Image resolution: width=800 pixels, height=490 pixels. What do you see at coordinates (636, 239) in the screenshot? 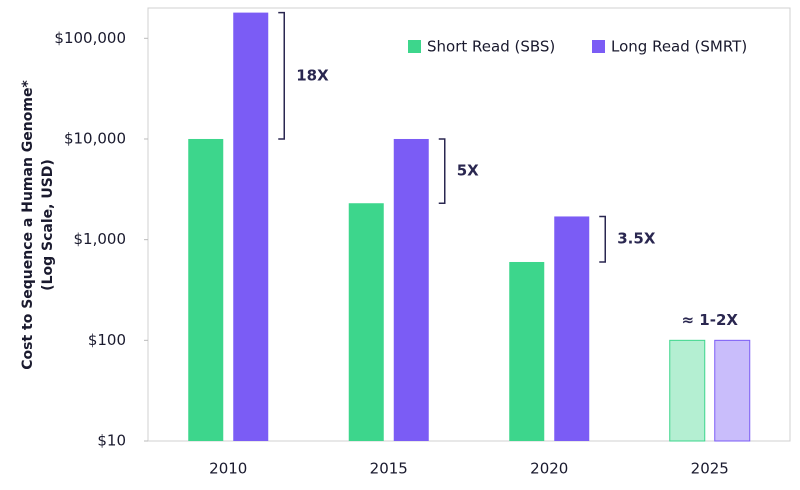
I see `annotation: 3.5X` at bounding box center [636, 239].